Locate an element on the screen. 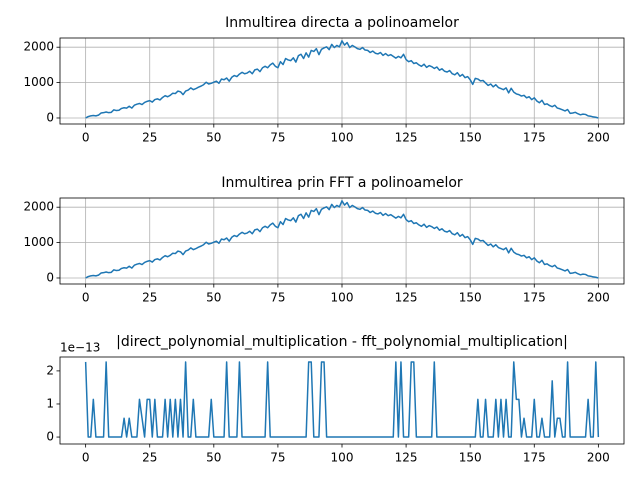 This screenshot has width=640, height=480. chart-title: Inmultirea directa a polinoamelor is located at coordinates (342, 23).